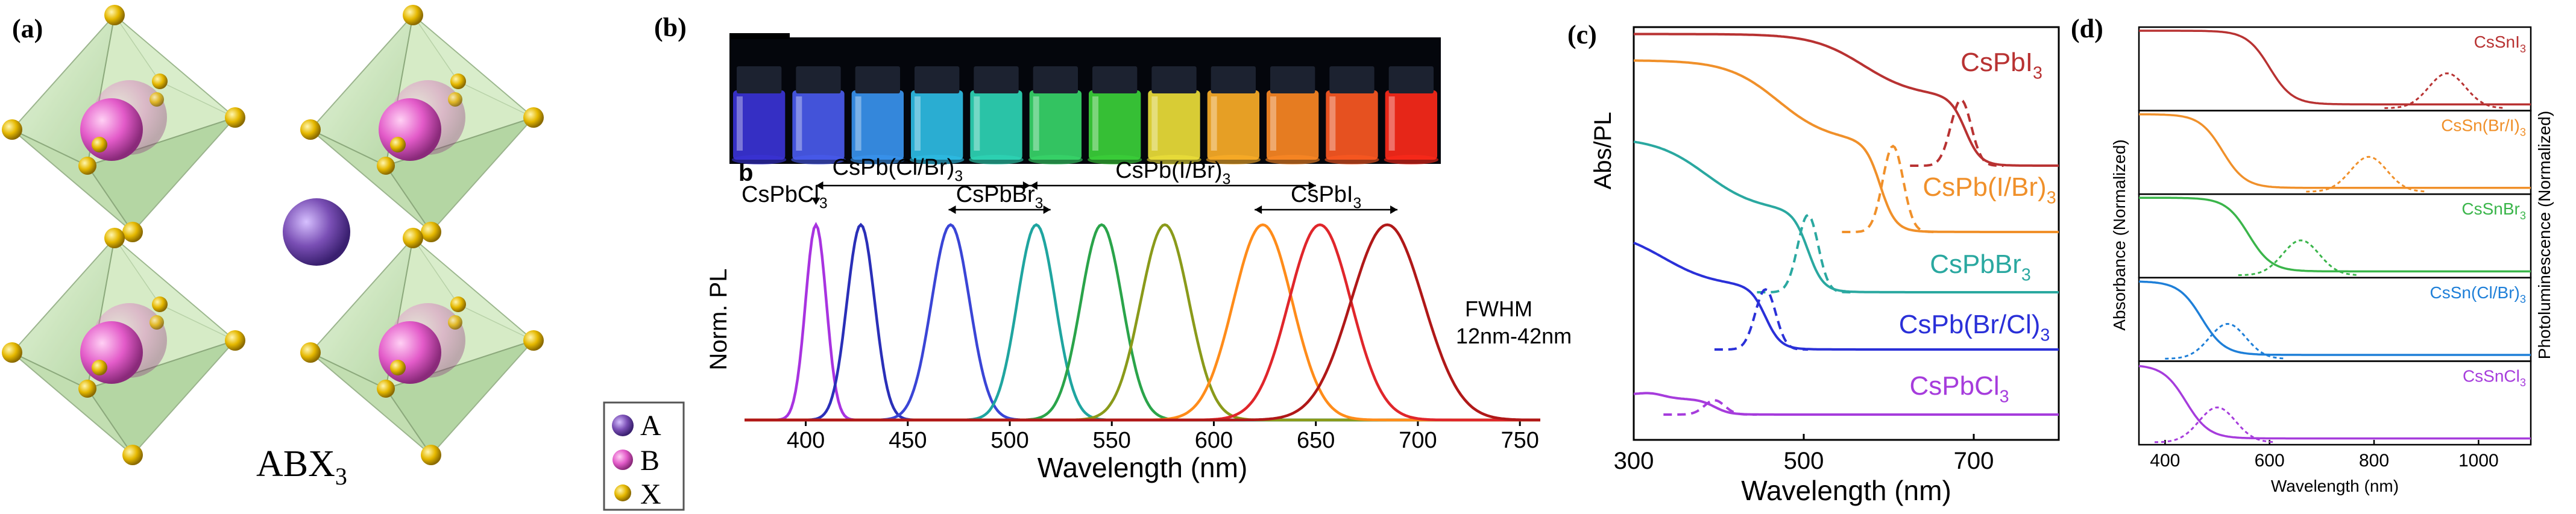 This screenshot has width=2576, height=514. Describe the element at coordinates (2500, 44) in the screenshot. I see `series-label-1: CsSnI3` at that location.